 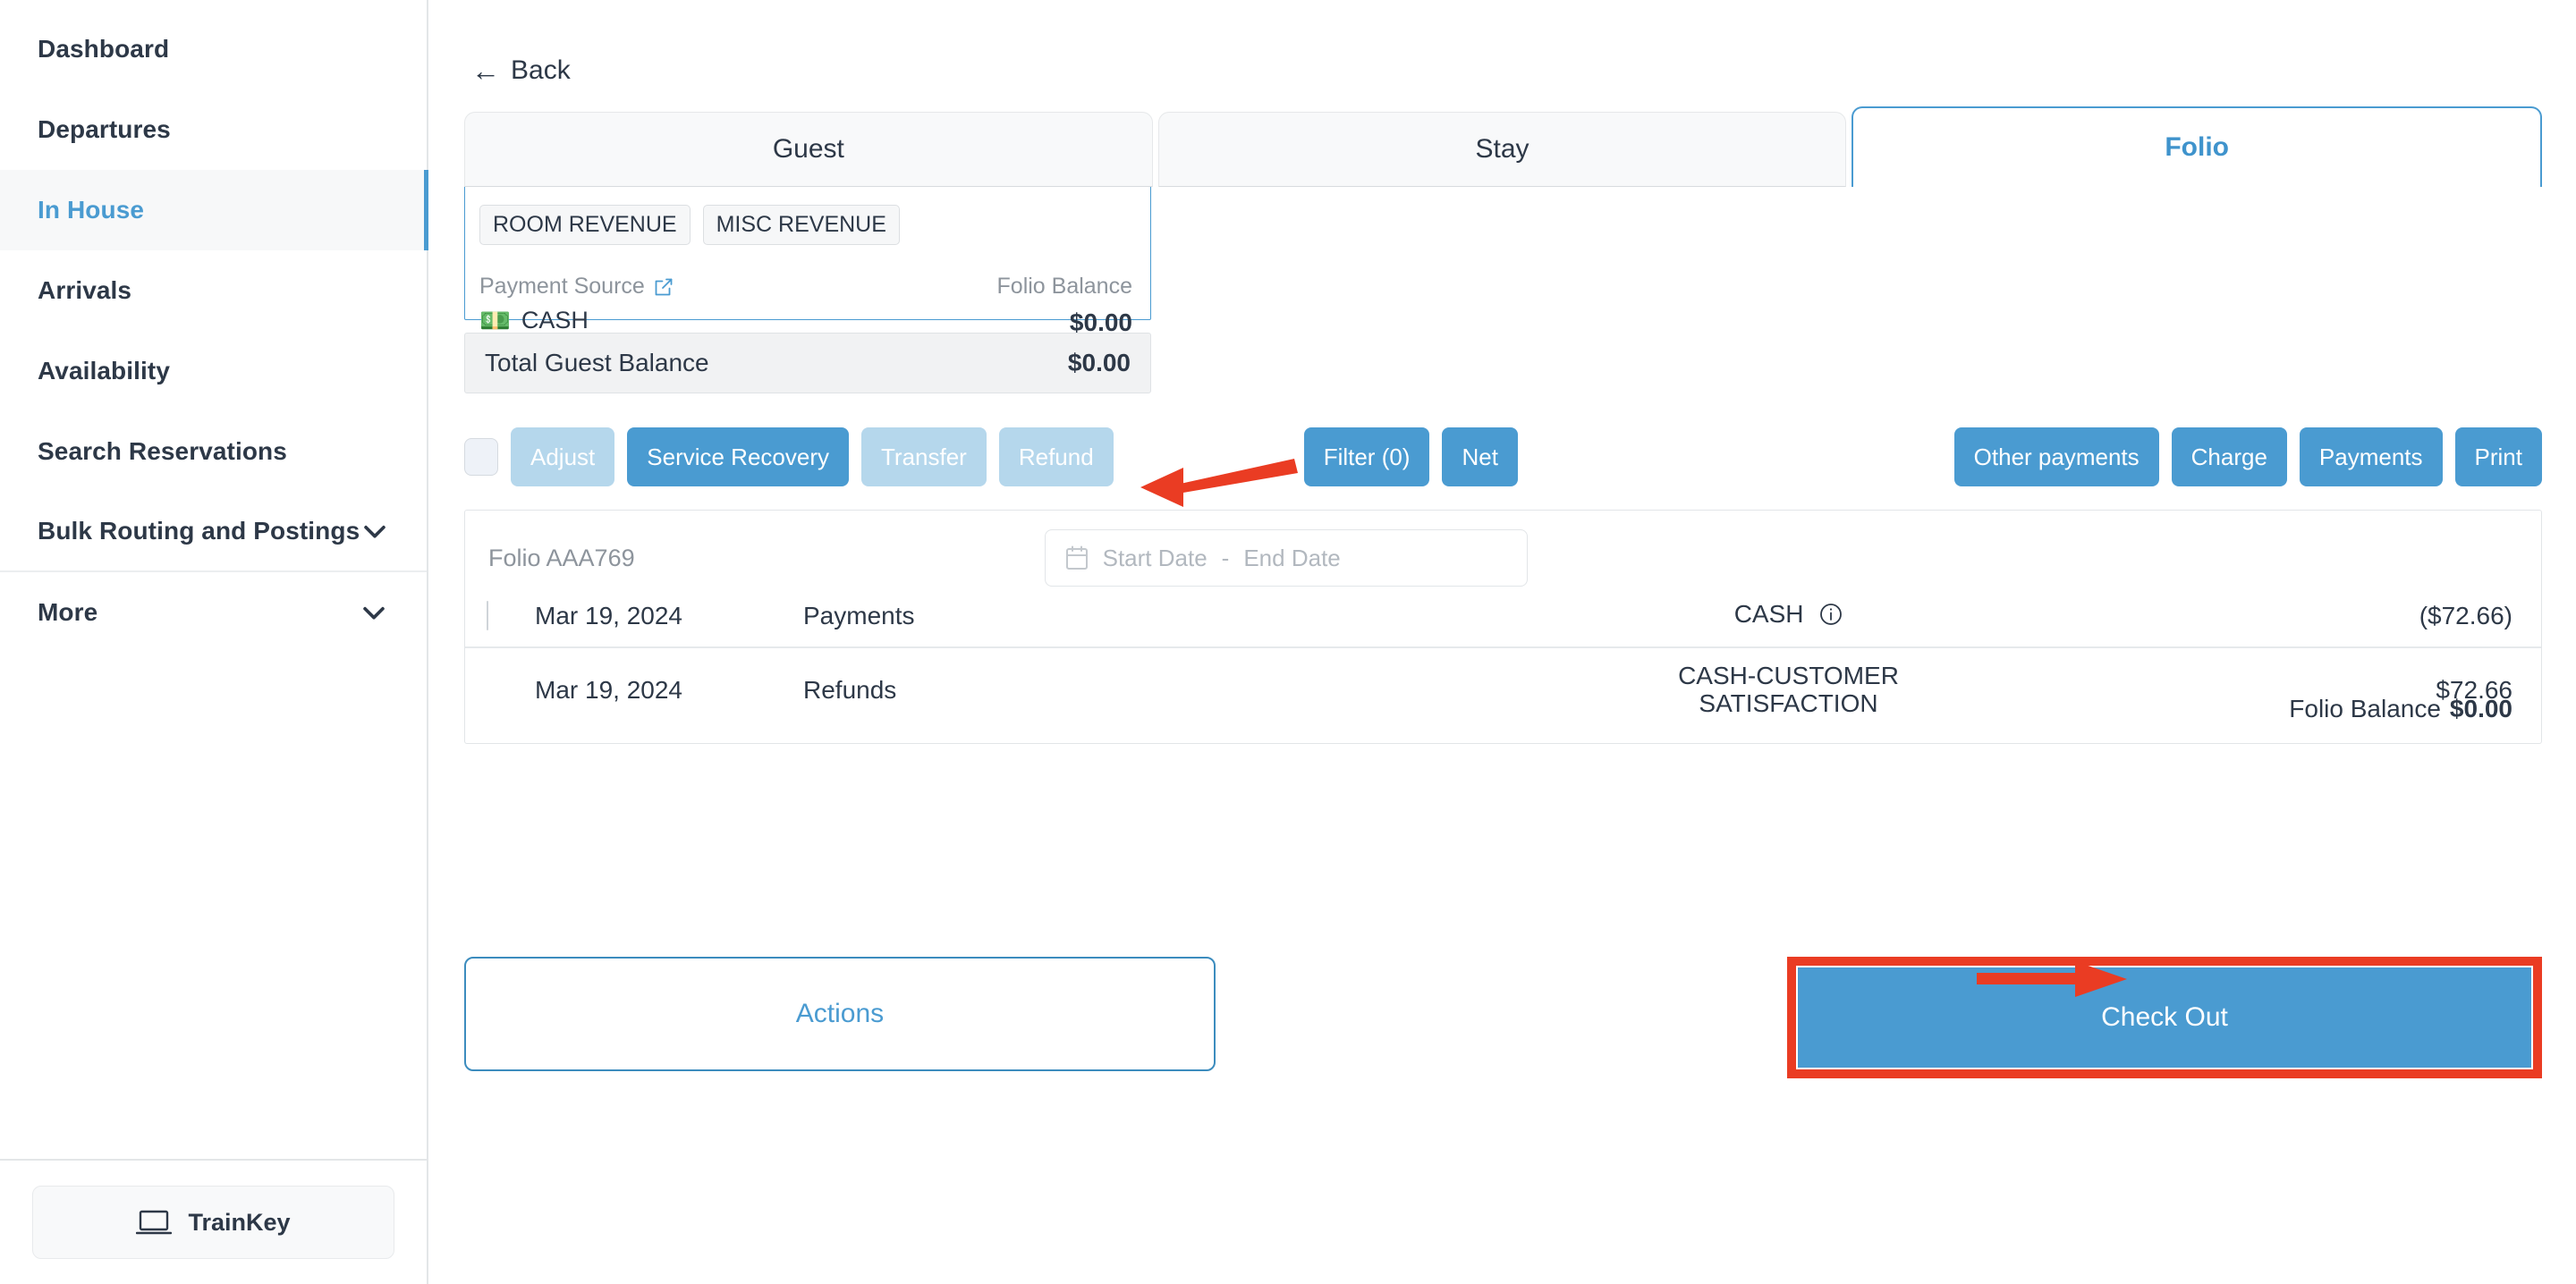 I want to click on row-amount: ($72.66), so click(x=2407, y=617).